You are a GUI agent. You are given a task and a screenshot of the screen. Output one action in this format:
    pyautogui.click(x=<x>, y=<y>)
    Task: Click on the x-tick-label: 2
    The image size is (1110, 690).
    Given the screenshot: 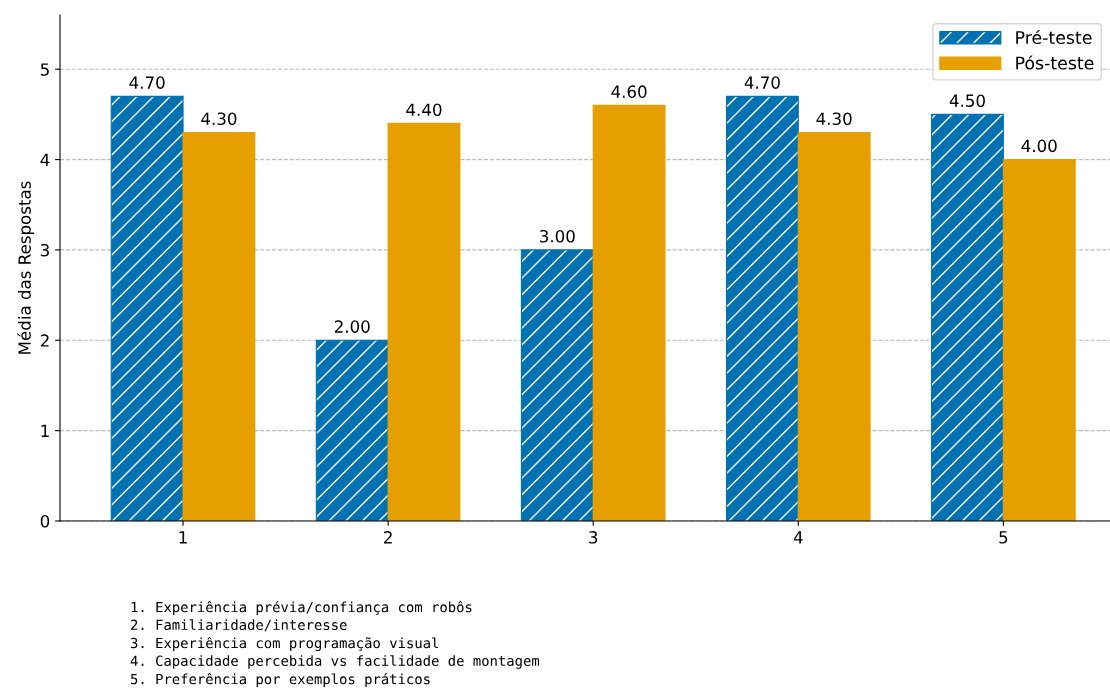 What is the action you would take?
    pyautogui.click(x=388, y=537)
    